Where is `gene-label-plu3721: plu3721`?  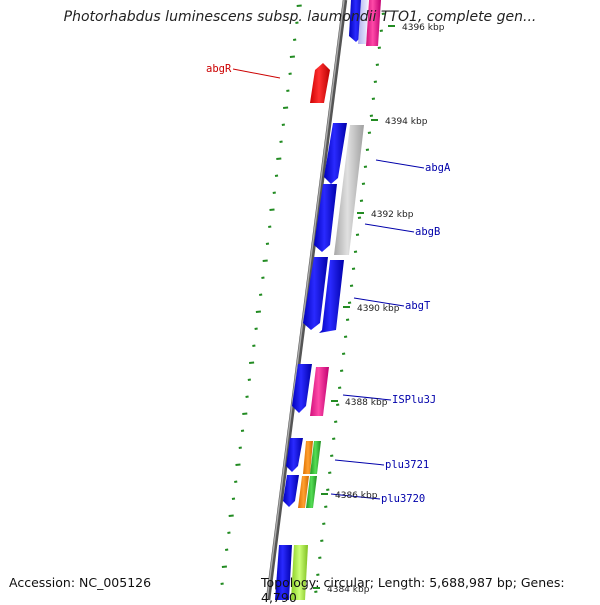 gene-label-plu3721: plu3721 is located at coordinates (407, 465).